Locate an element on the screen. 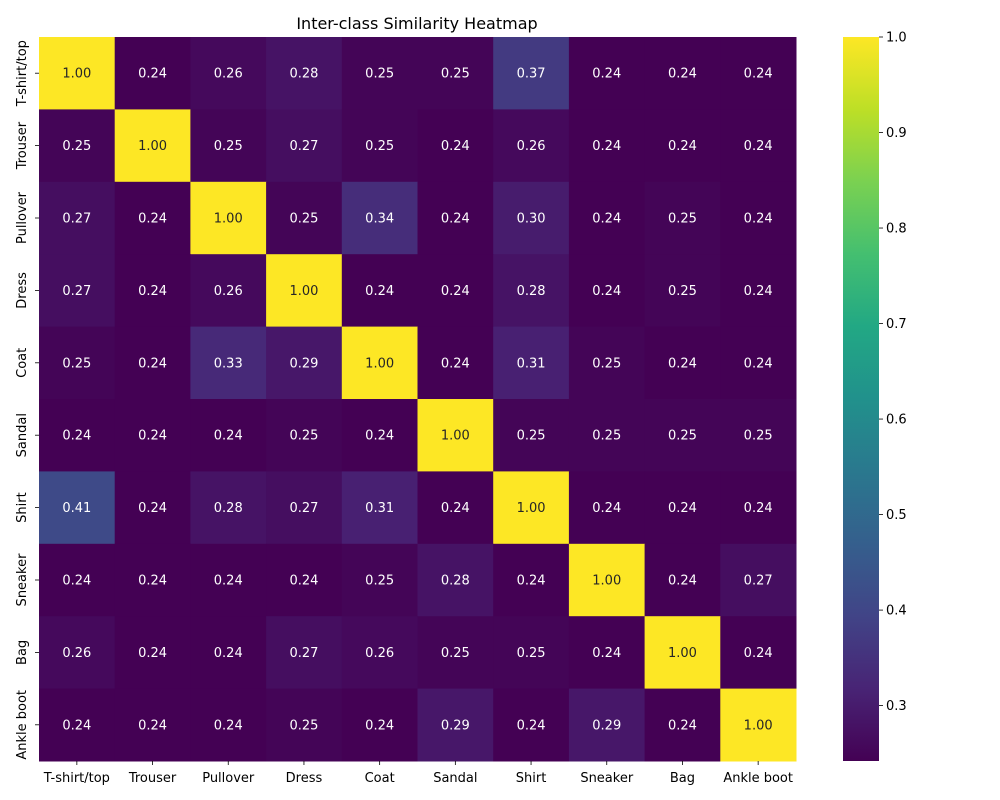  cell-value-label: 0.33 is located at coordinates (228, 363).